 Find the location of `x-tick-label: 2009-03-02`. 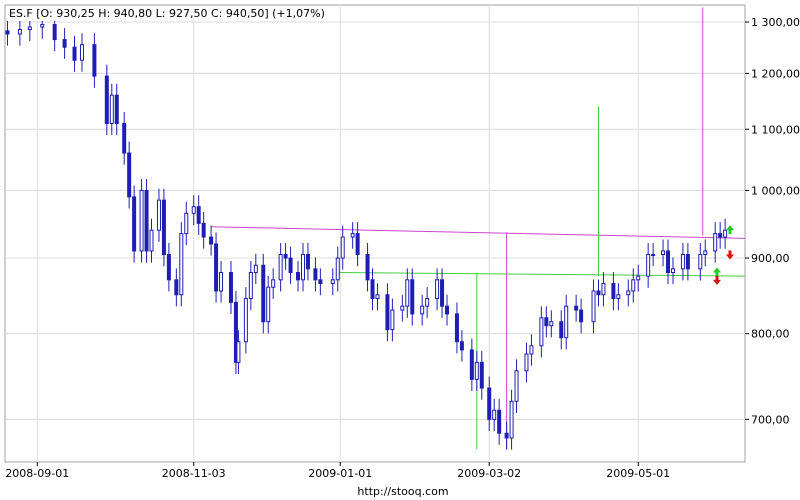

x-tick-label: 2009-03-02 is located at coordinates (489, 473).